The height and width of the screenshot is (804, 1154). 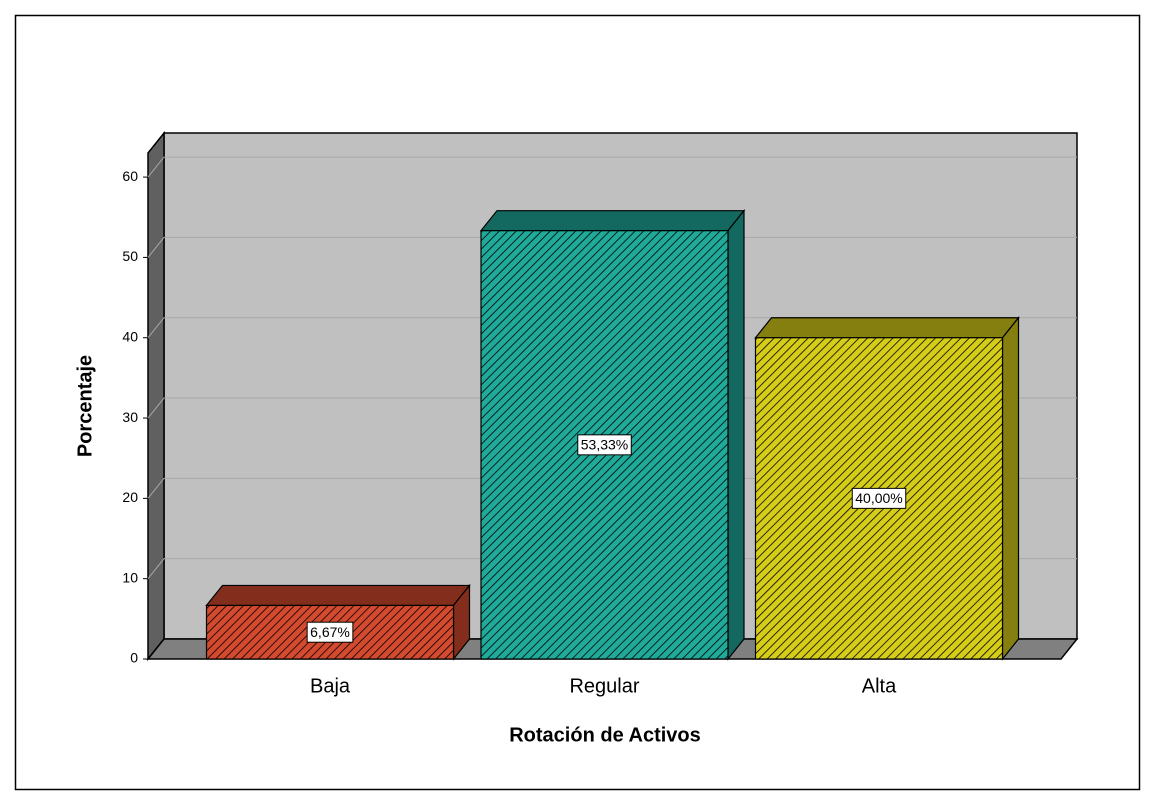 I want to click on y-tick-label: 50, so click(x=130, y=256).